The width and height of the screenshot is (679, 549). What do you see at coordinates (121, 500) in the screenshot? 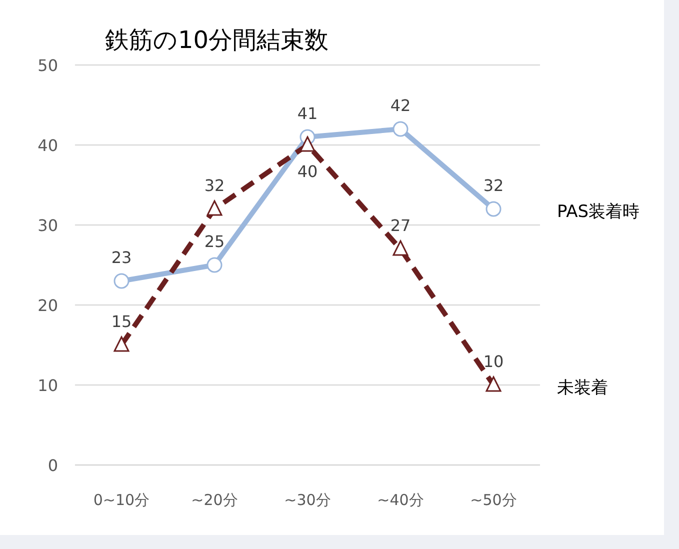
I see `x-tick-label: 0~10分` at bounding box center [121, 500].